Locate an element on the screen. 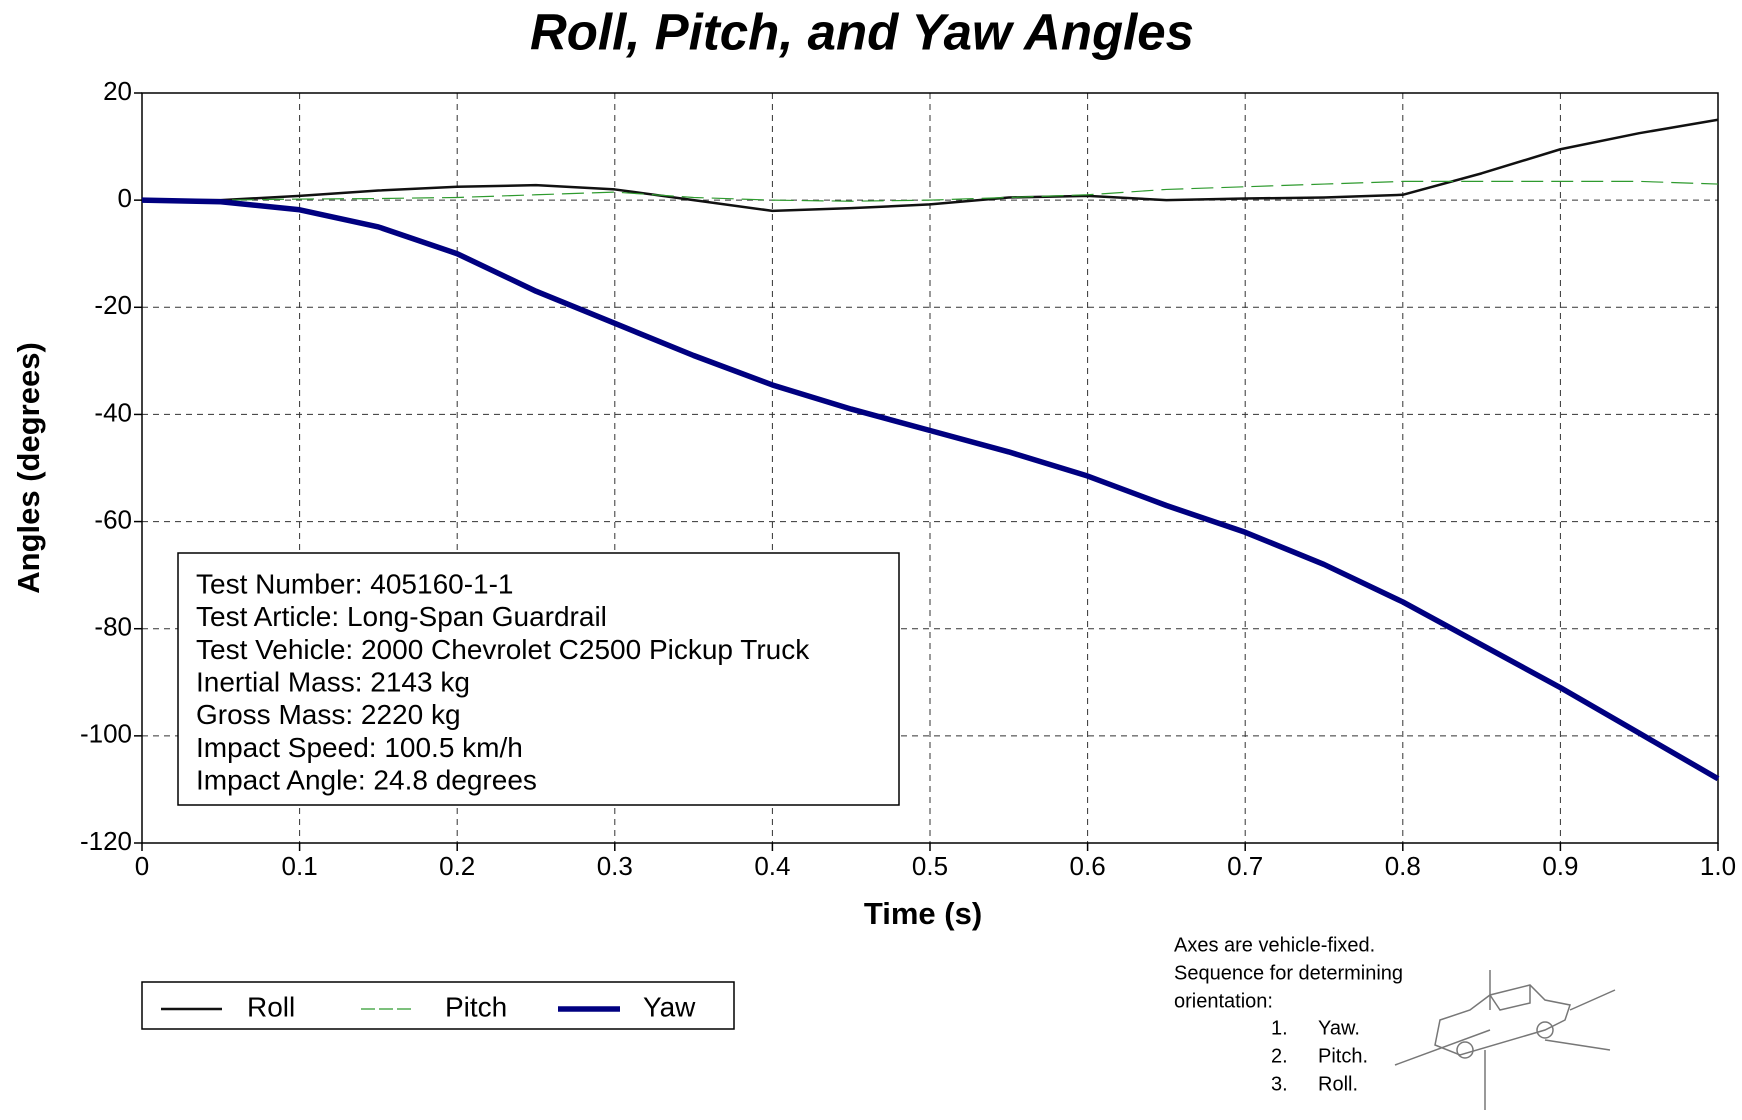 The height and width of the screenshot is (1120, 1742). x-tick-label: 0.1 is located at coordinates (300, 866).